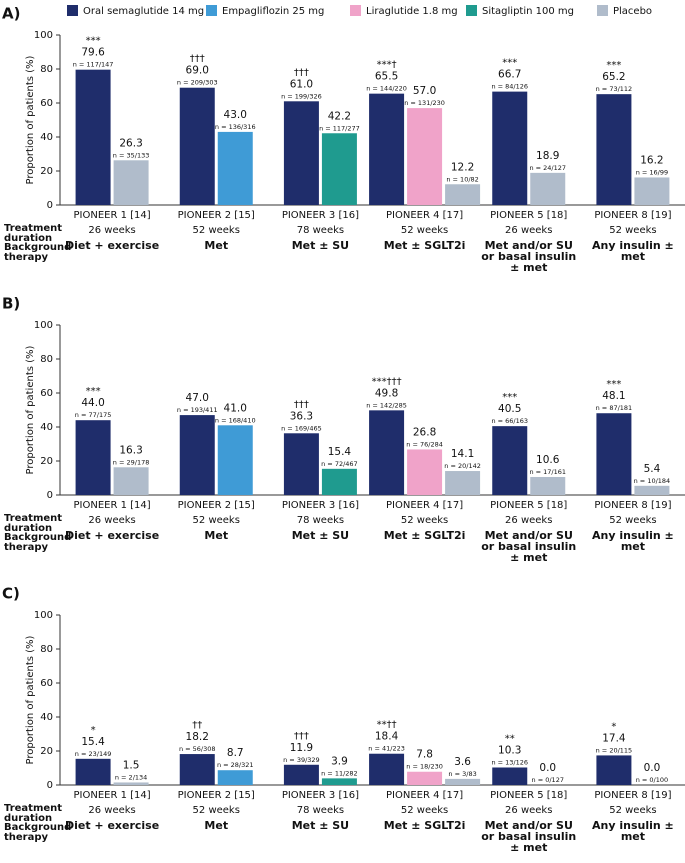 The image size is (685, 863). Describe the element at coordinates (301, 84) in the screenshot. I see `value-label: 61.0` at that location.